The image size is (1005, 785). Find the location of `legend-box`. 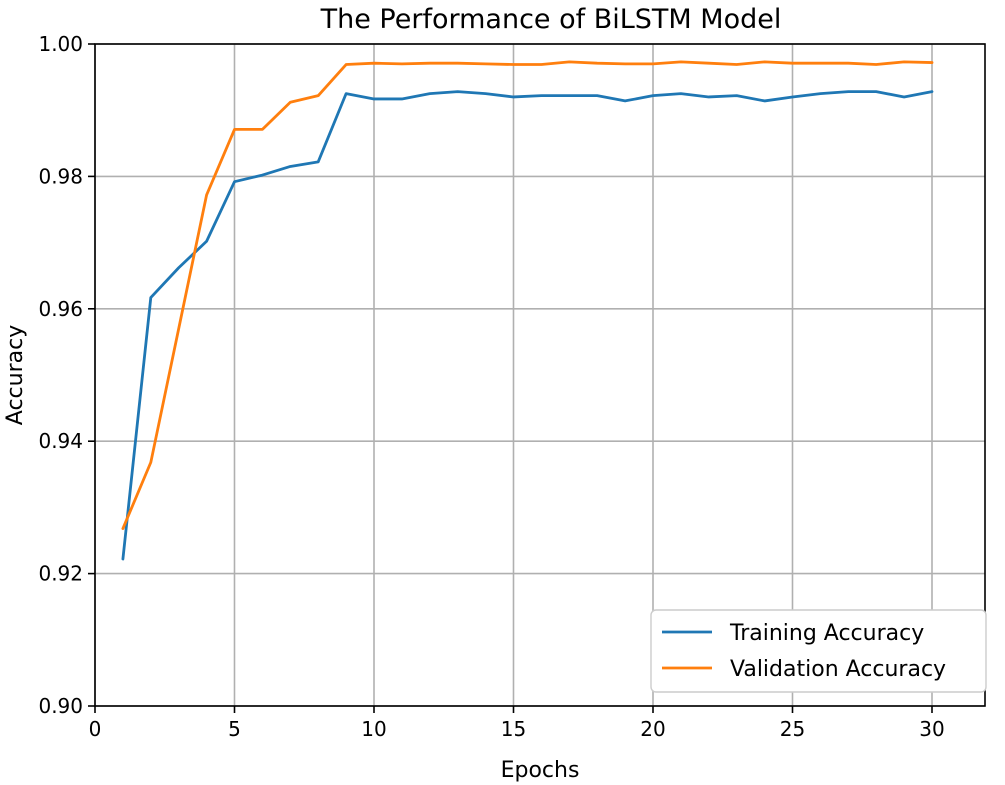

legend-box is located at coordinates (818, 651).